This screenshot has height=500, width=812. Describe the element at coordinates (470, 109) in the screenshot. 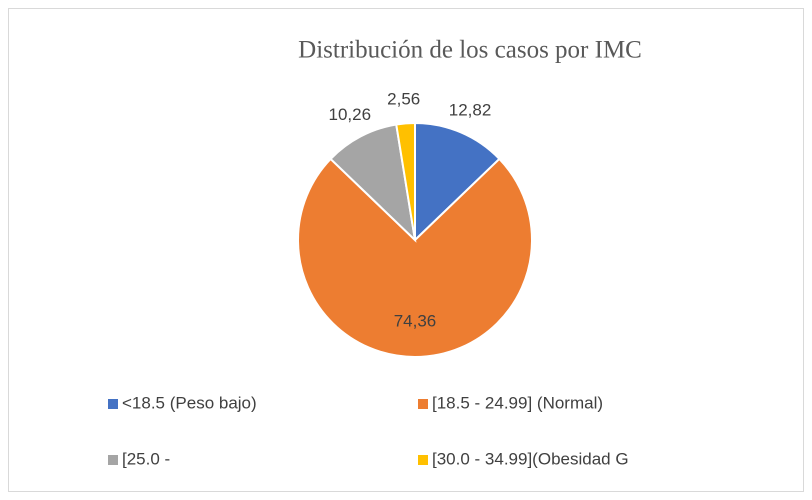

I see `data-label: 12,82` at that location.